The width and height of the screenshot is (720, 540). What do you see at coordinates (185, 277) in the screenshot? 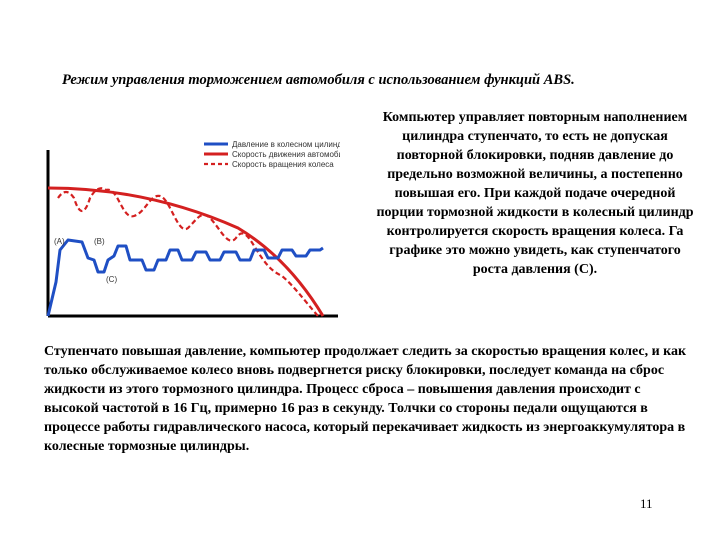
I see `wheel-pressure-curve` at bounding box center [185, 277].